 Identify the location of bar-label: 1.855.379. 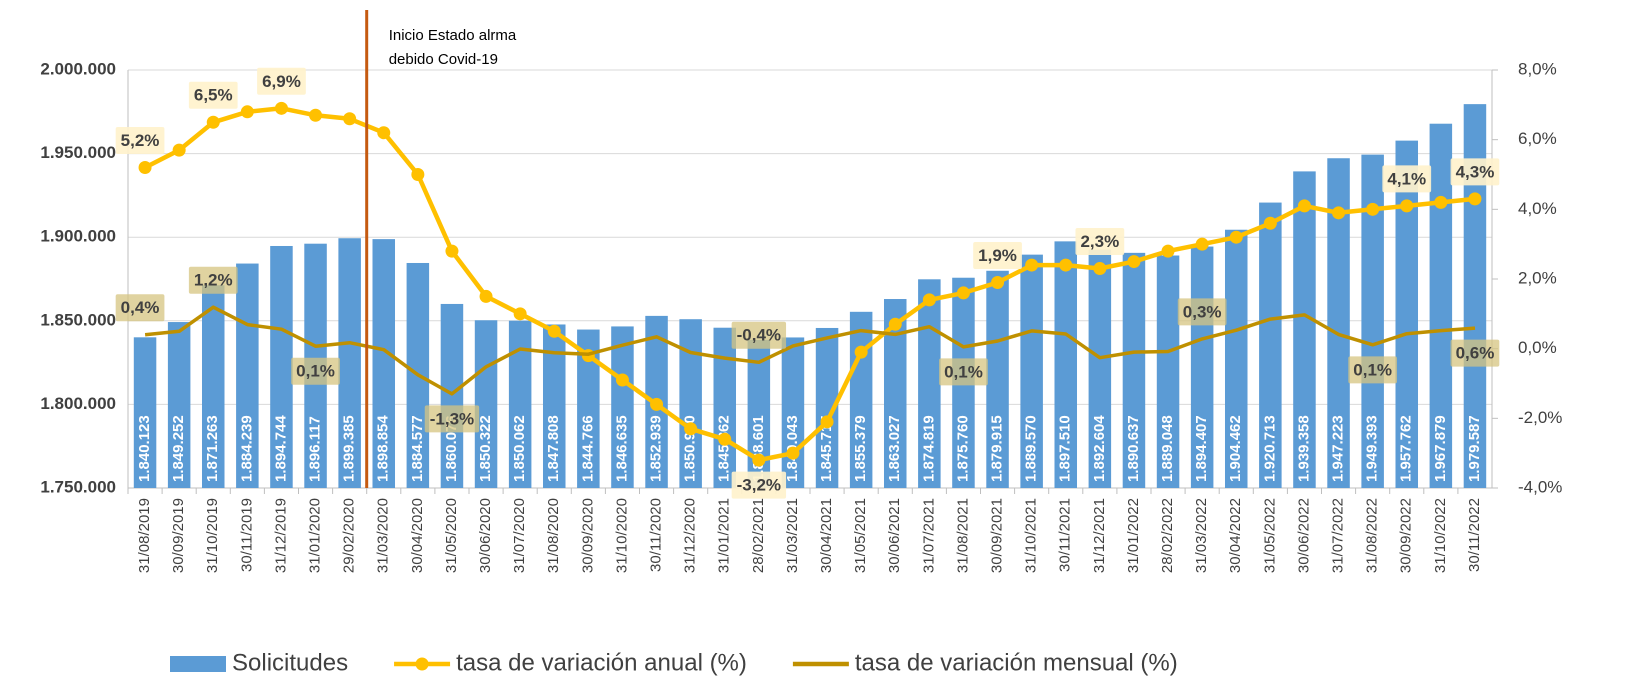
(860, 448).